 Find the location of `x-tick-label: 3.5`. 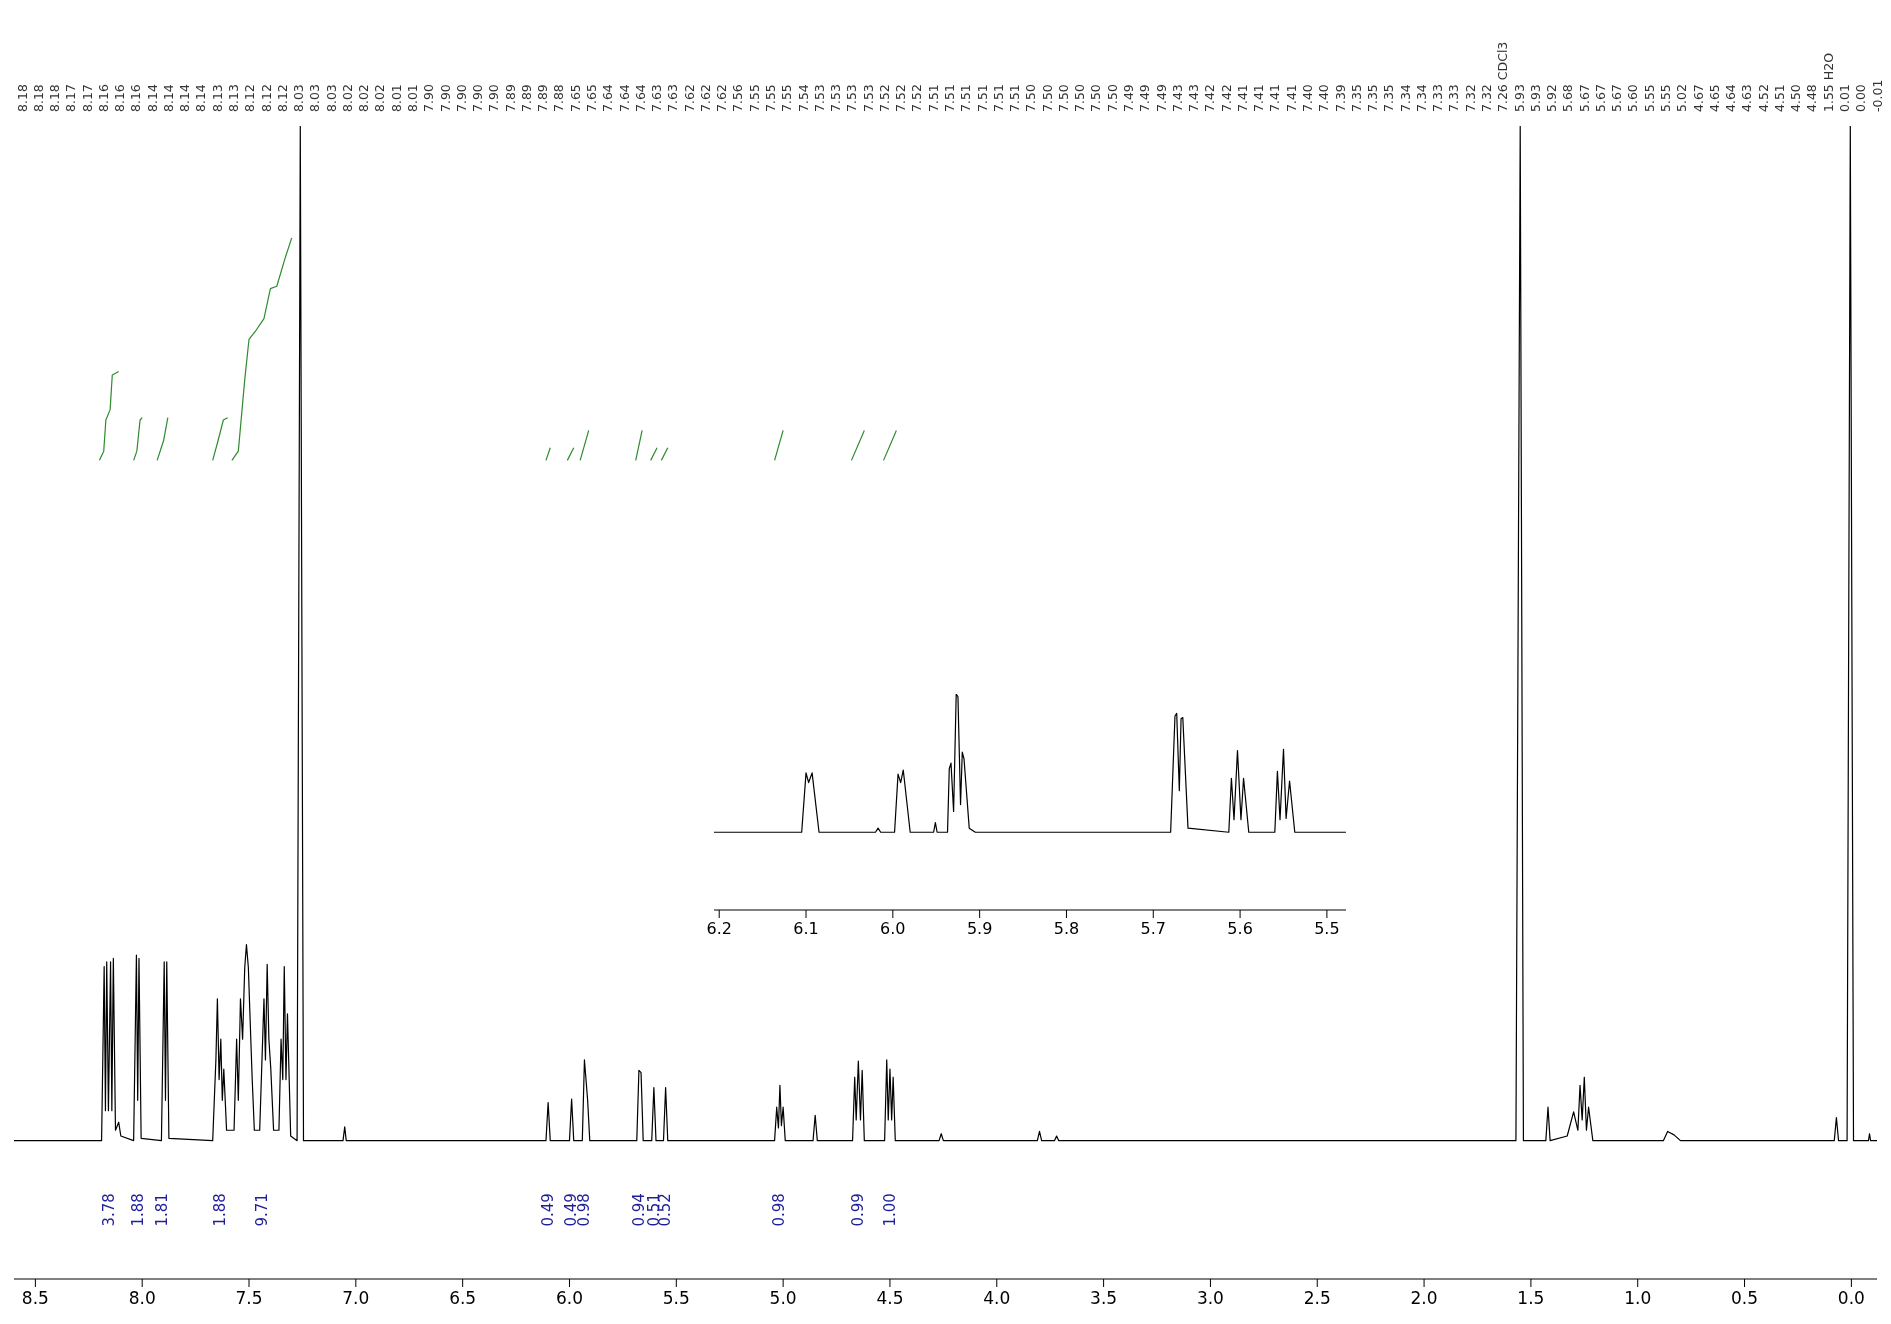

x-tick-label: 3.5 is located at coordinates (1104, 1297).